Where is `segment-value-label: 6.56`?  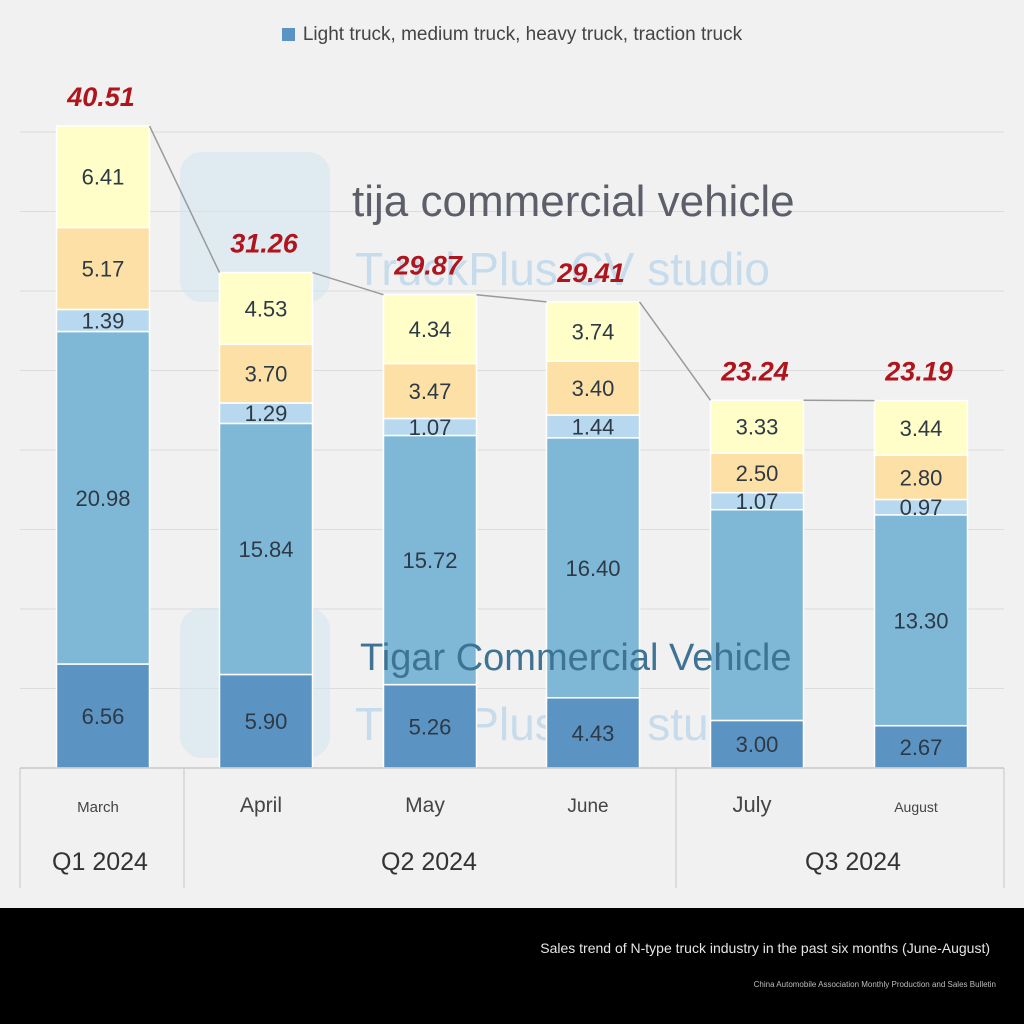
segment-value-label: 6.56 is located at coordinates (103, 716).